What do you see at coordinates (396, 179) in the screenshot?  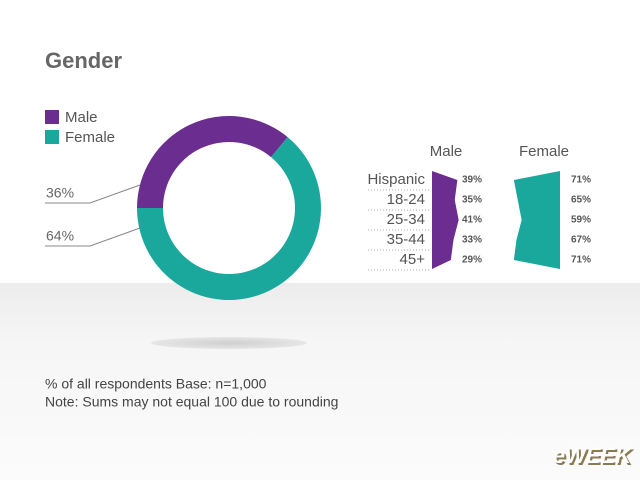 I see `category-label: Hispanic` at bounding box center [396, 179].